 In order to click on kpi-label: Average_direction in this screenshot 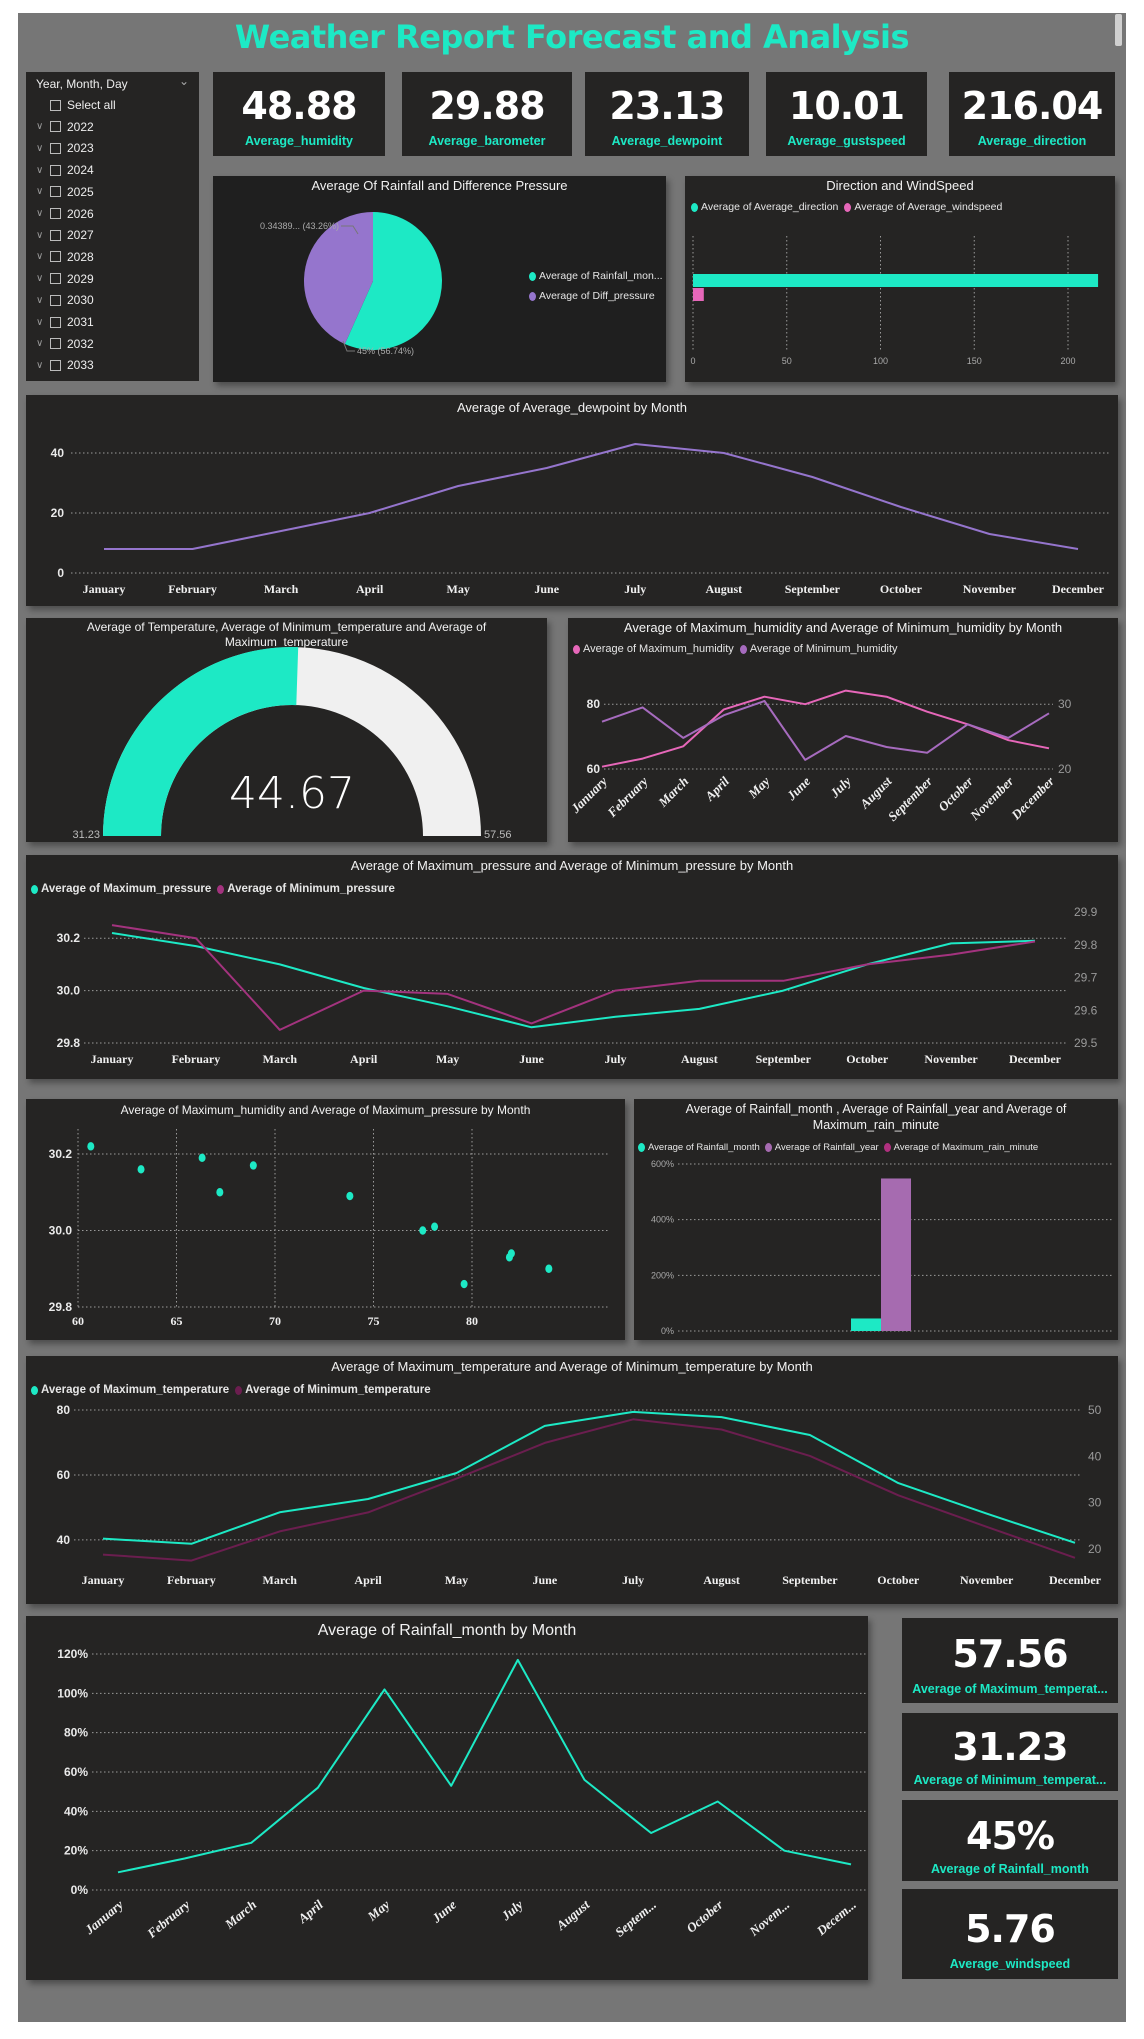, I will do `click(1032, 141)`.